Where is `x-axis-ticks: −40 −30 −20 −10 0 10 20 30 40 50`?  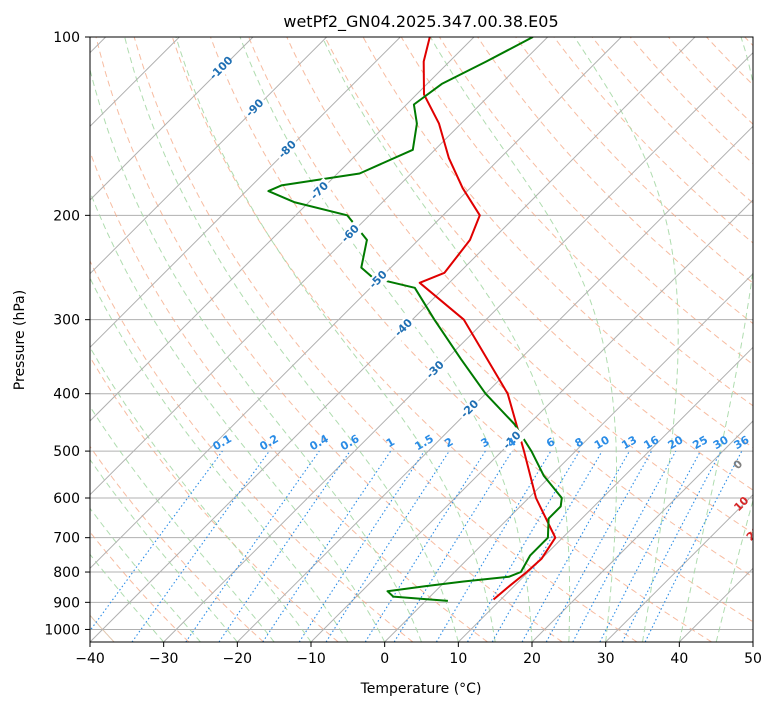 x-axis-ticks: −40 −30 −20 −10 0 10 20 30 40 50 is located at coordinates (418, 654).